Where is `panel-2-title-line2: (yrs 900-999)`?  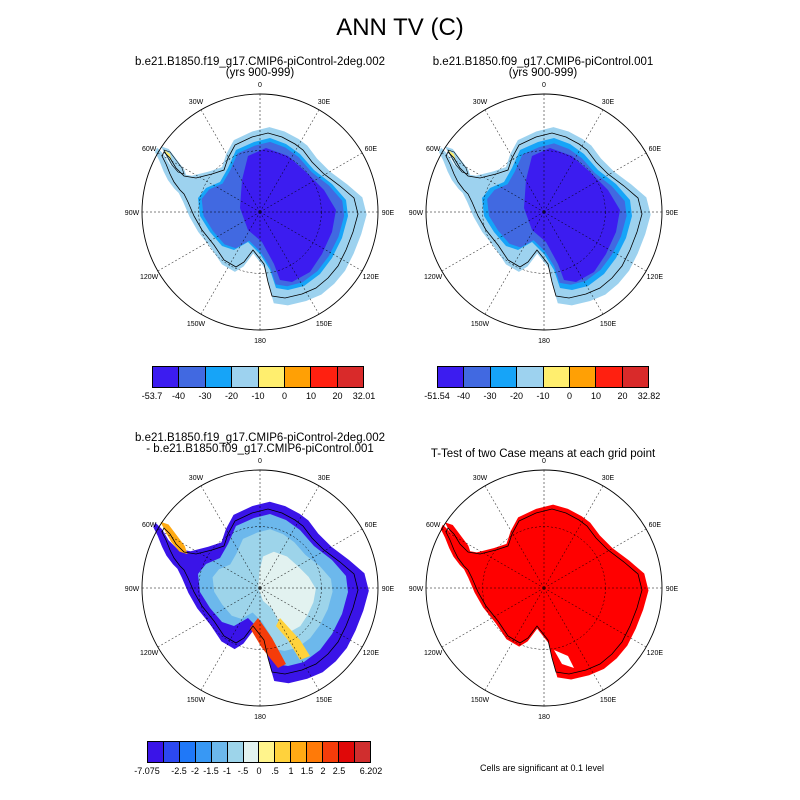
panel-2-title-line2: (yrs 900-999) is located at coordinates (543, 73).